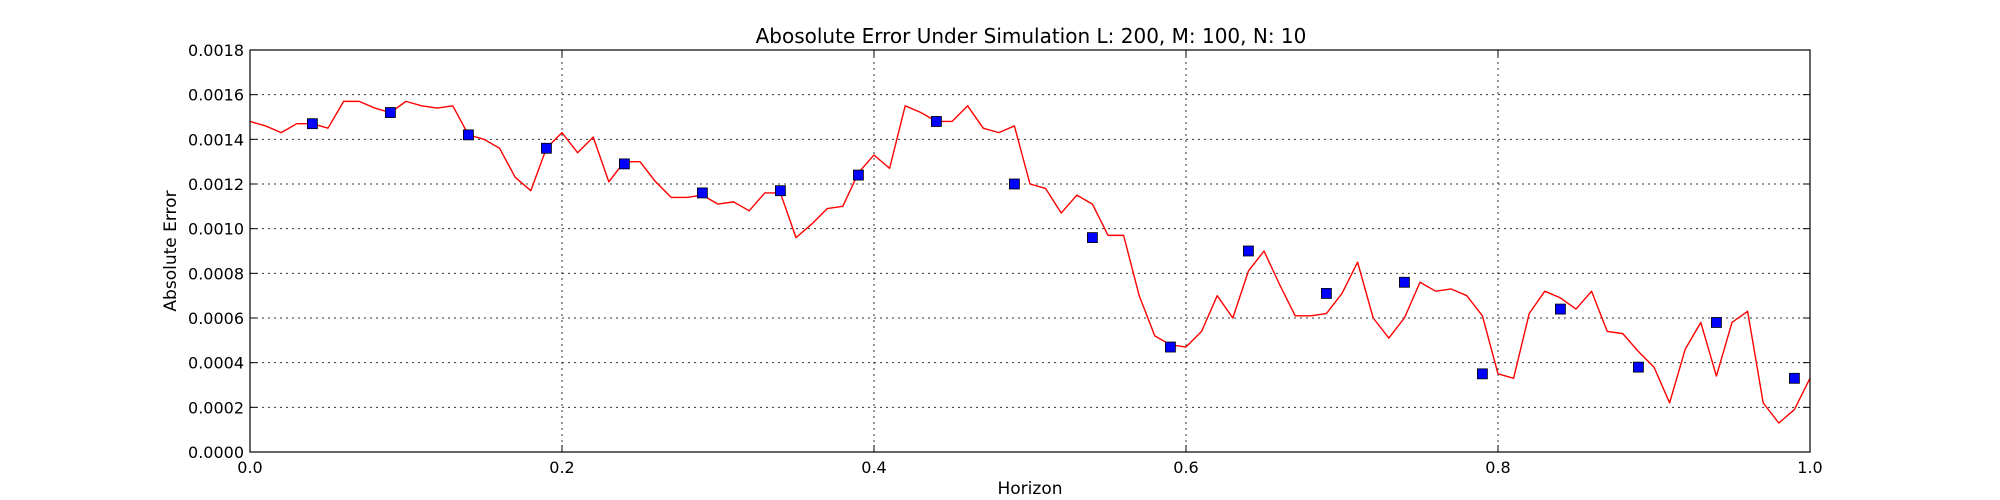  Describe the element at coordinates (171, 250) in the screenshot. I see `y-axis-label: Absolute Error` at that location.